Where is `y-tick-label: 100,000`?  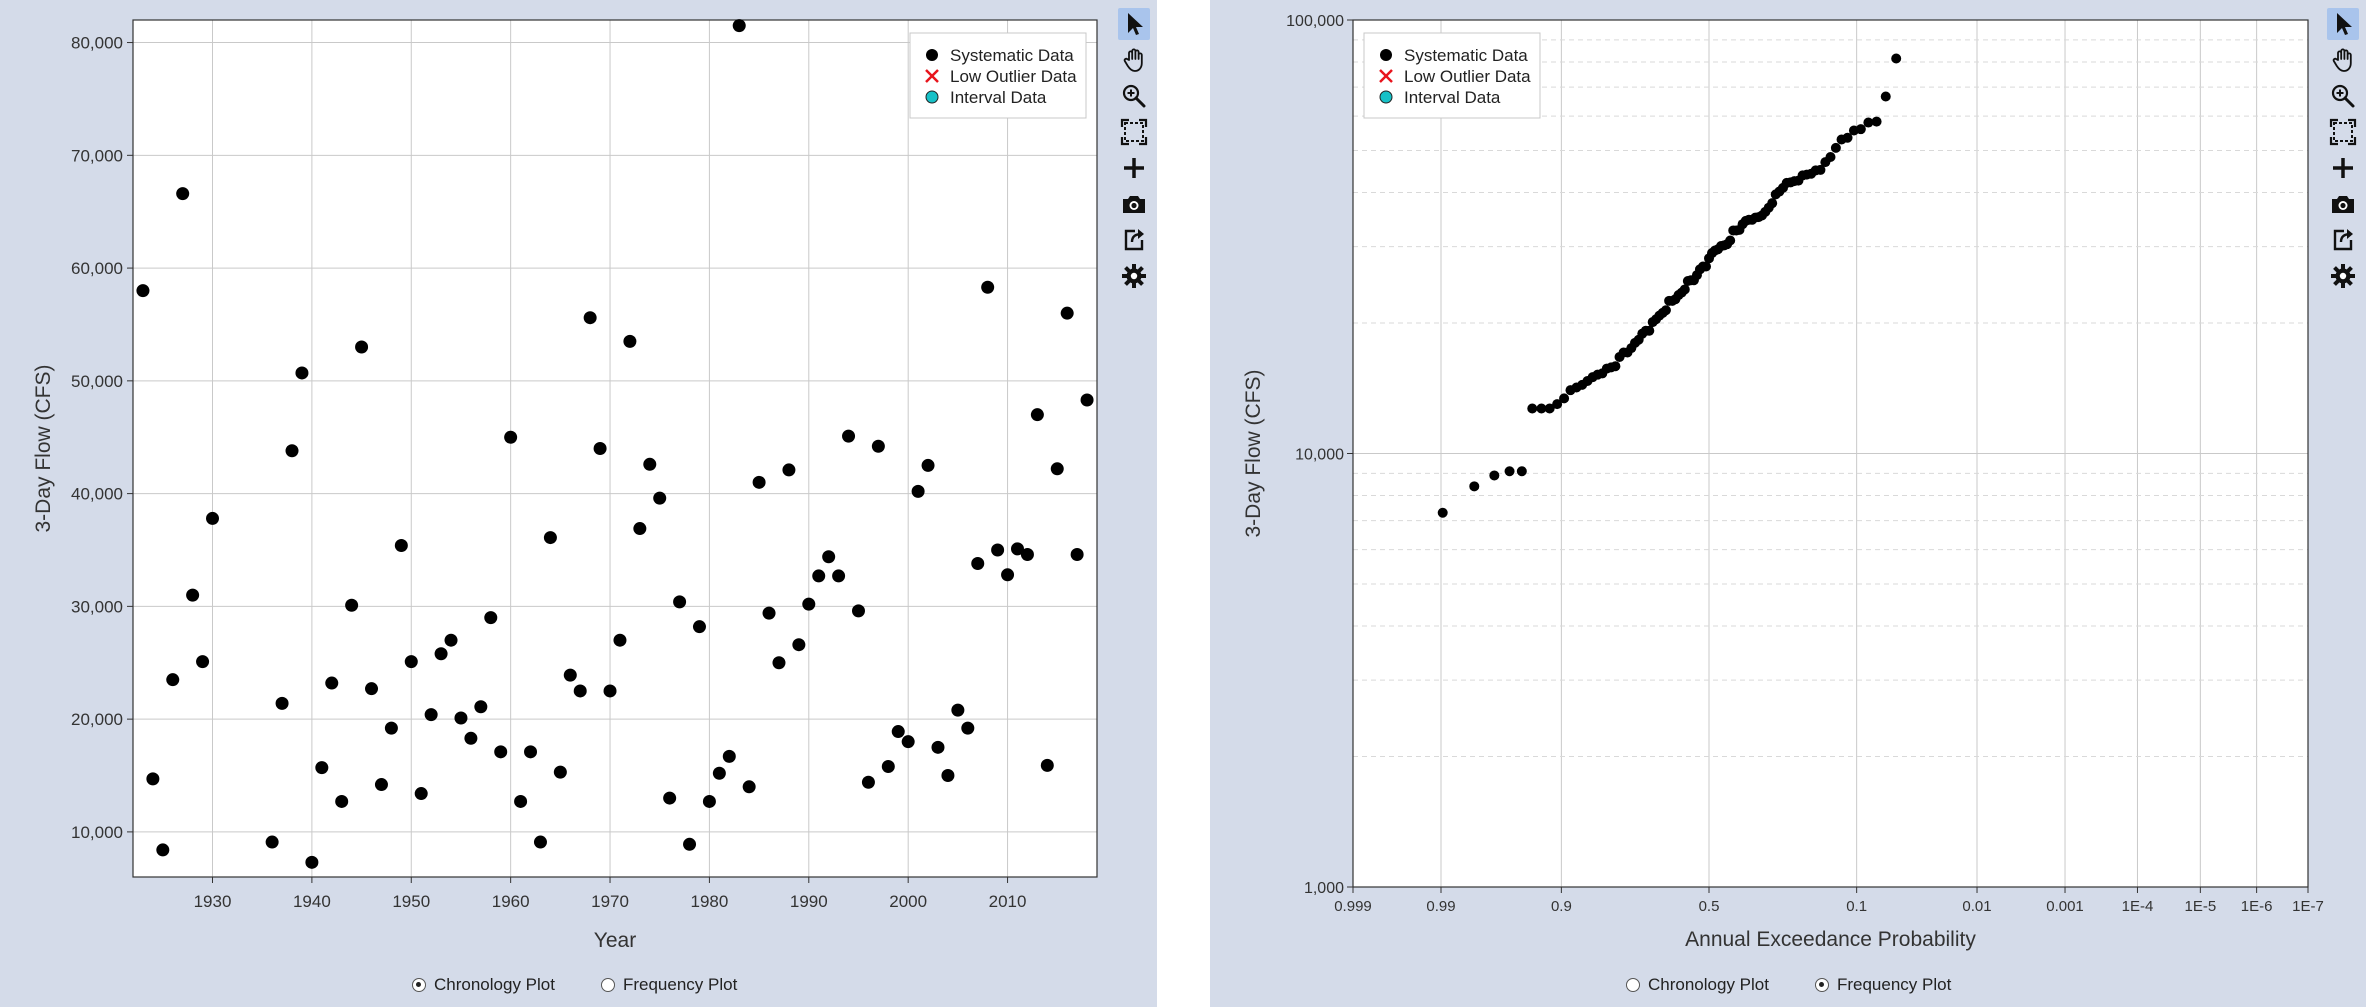
y-tick-label: 100,000 is located at coordinates (1315, 21).